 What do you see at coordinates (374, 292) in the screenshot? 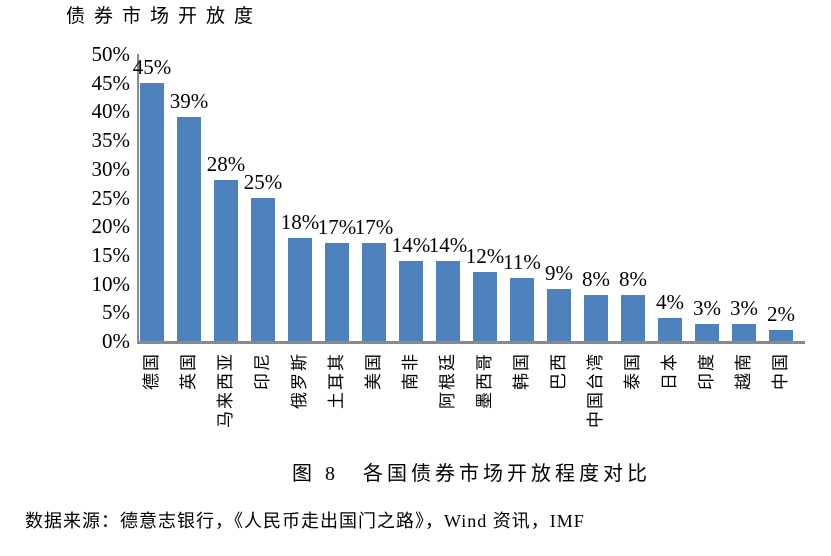
I see `bar-美国` at bounding box center [374, 292].